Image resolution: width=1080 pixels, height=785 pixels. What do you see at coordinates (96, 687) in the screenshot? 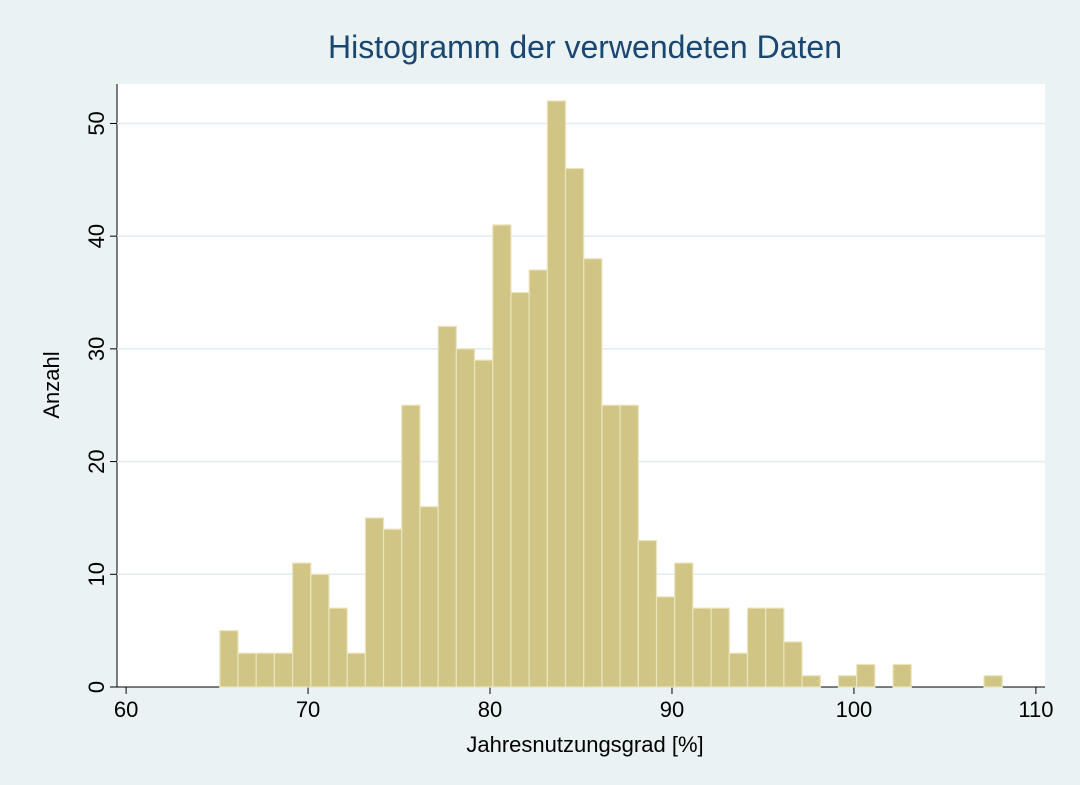
I see `y-tick-label: 0` at bounding box center [96, 687].